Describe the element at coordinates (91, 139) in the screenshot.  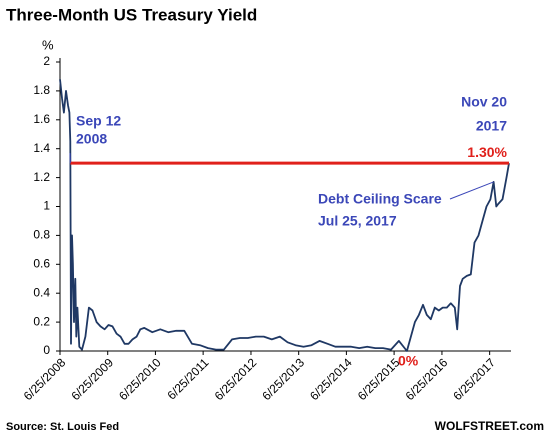
I see `annotation: 2008` at that location.